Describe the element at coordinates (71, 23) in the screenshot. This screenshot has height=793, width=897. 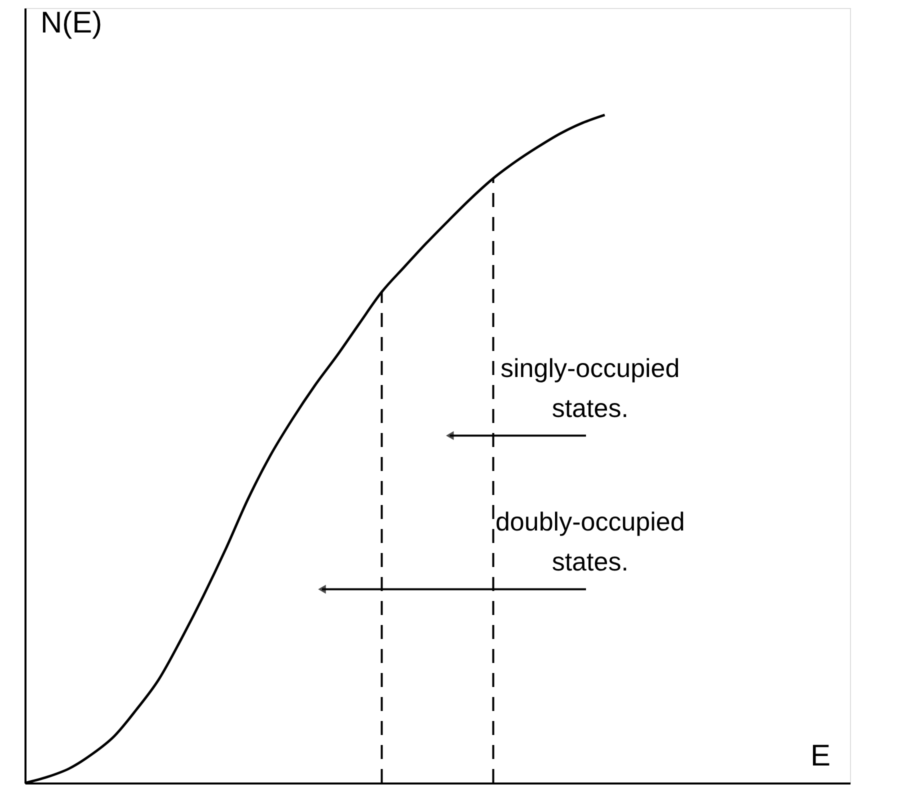
I see `y-axis-title: N(E)` at that location.